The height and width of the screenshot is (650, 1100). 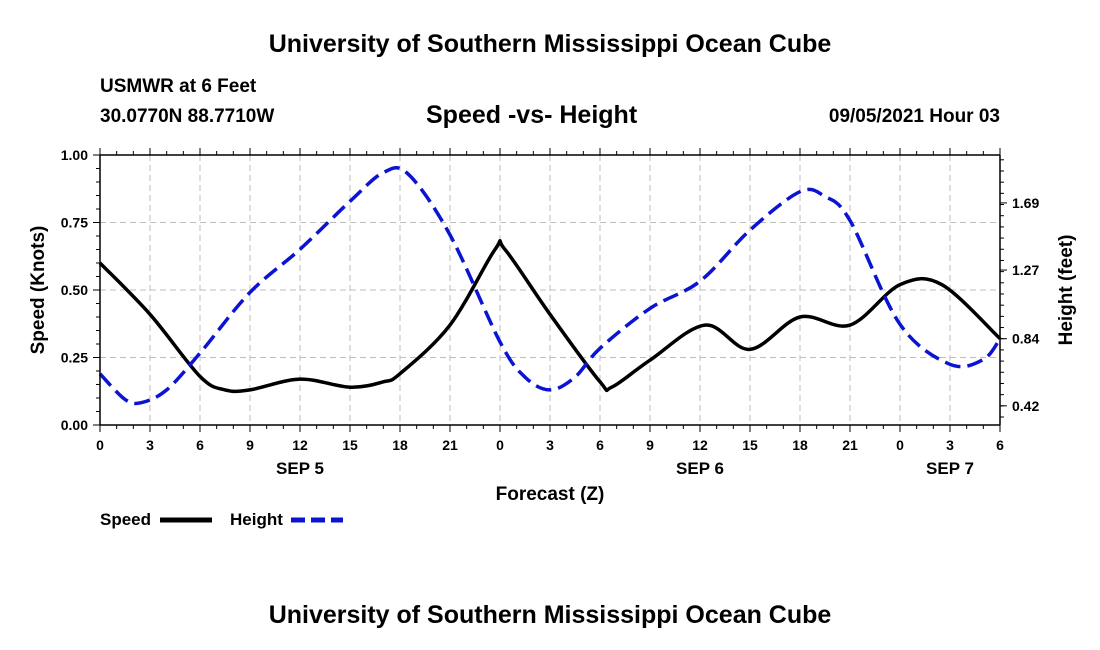 I want to click on station-label: USMWR at 6 Feet, so click(x=178, y=86).